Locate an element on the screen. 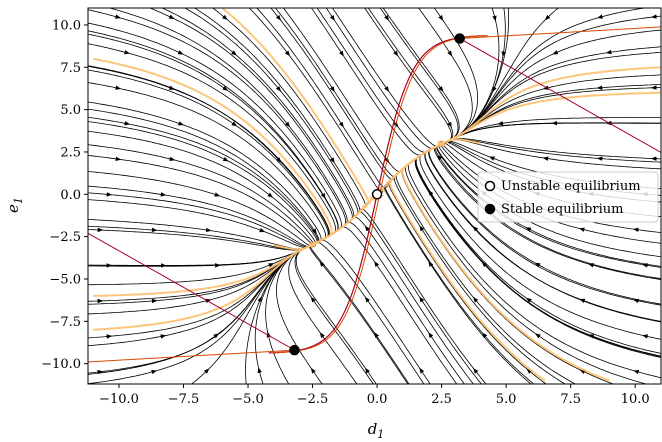 This screenshot has height=442, width=662. x-tick-label: −10.0 is located at coordinates (119, 399).